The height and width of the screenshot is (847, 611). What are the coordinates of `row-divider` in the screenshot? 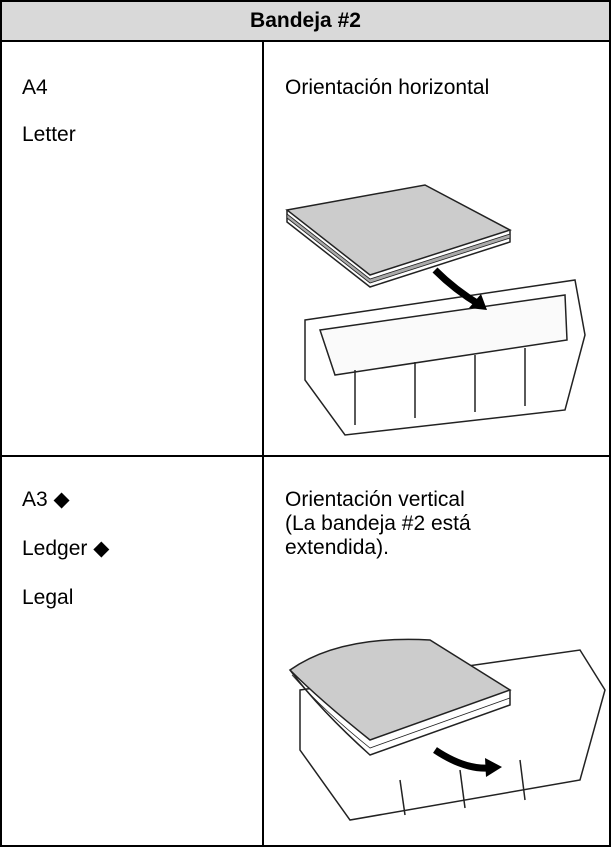 It's located at (305, 456).